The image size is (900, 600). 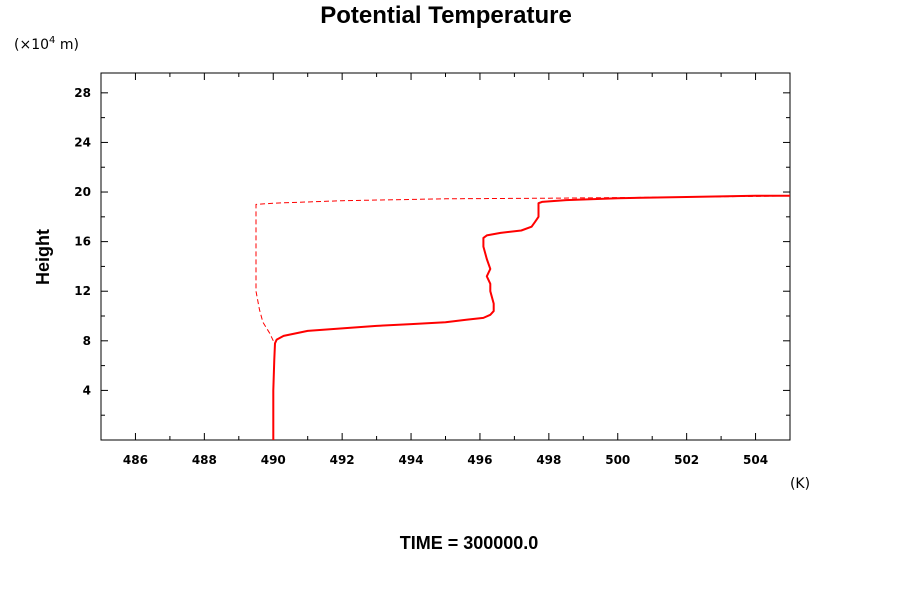 I want to click on x-tick-label: 490, so click(x=273, y=460).